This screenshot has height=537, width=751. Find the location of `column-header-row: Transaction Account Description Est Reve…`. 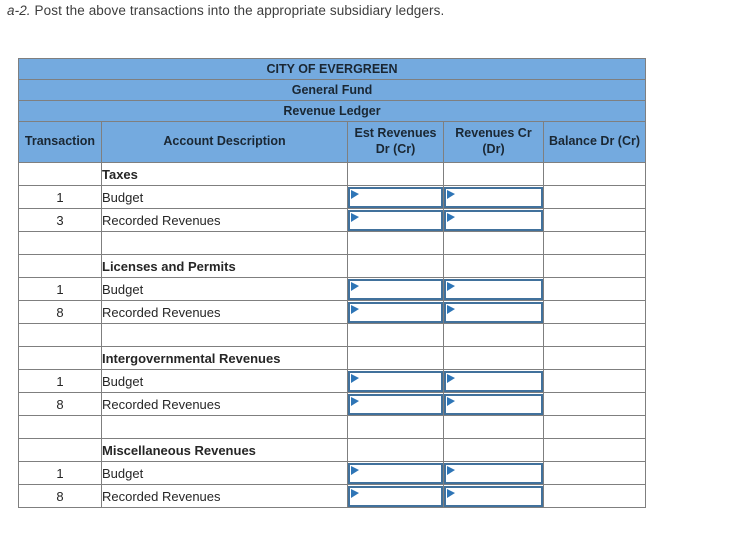

column-header-row: Transaction Account Description Est Reve… is located at coordinates (332, 142).